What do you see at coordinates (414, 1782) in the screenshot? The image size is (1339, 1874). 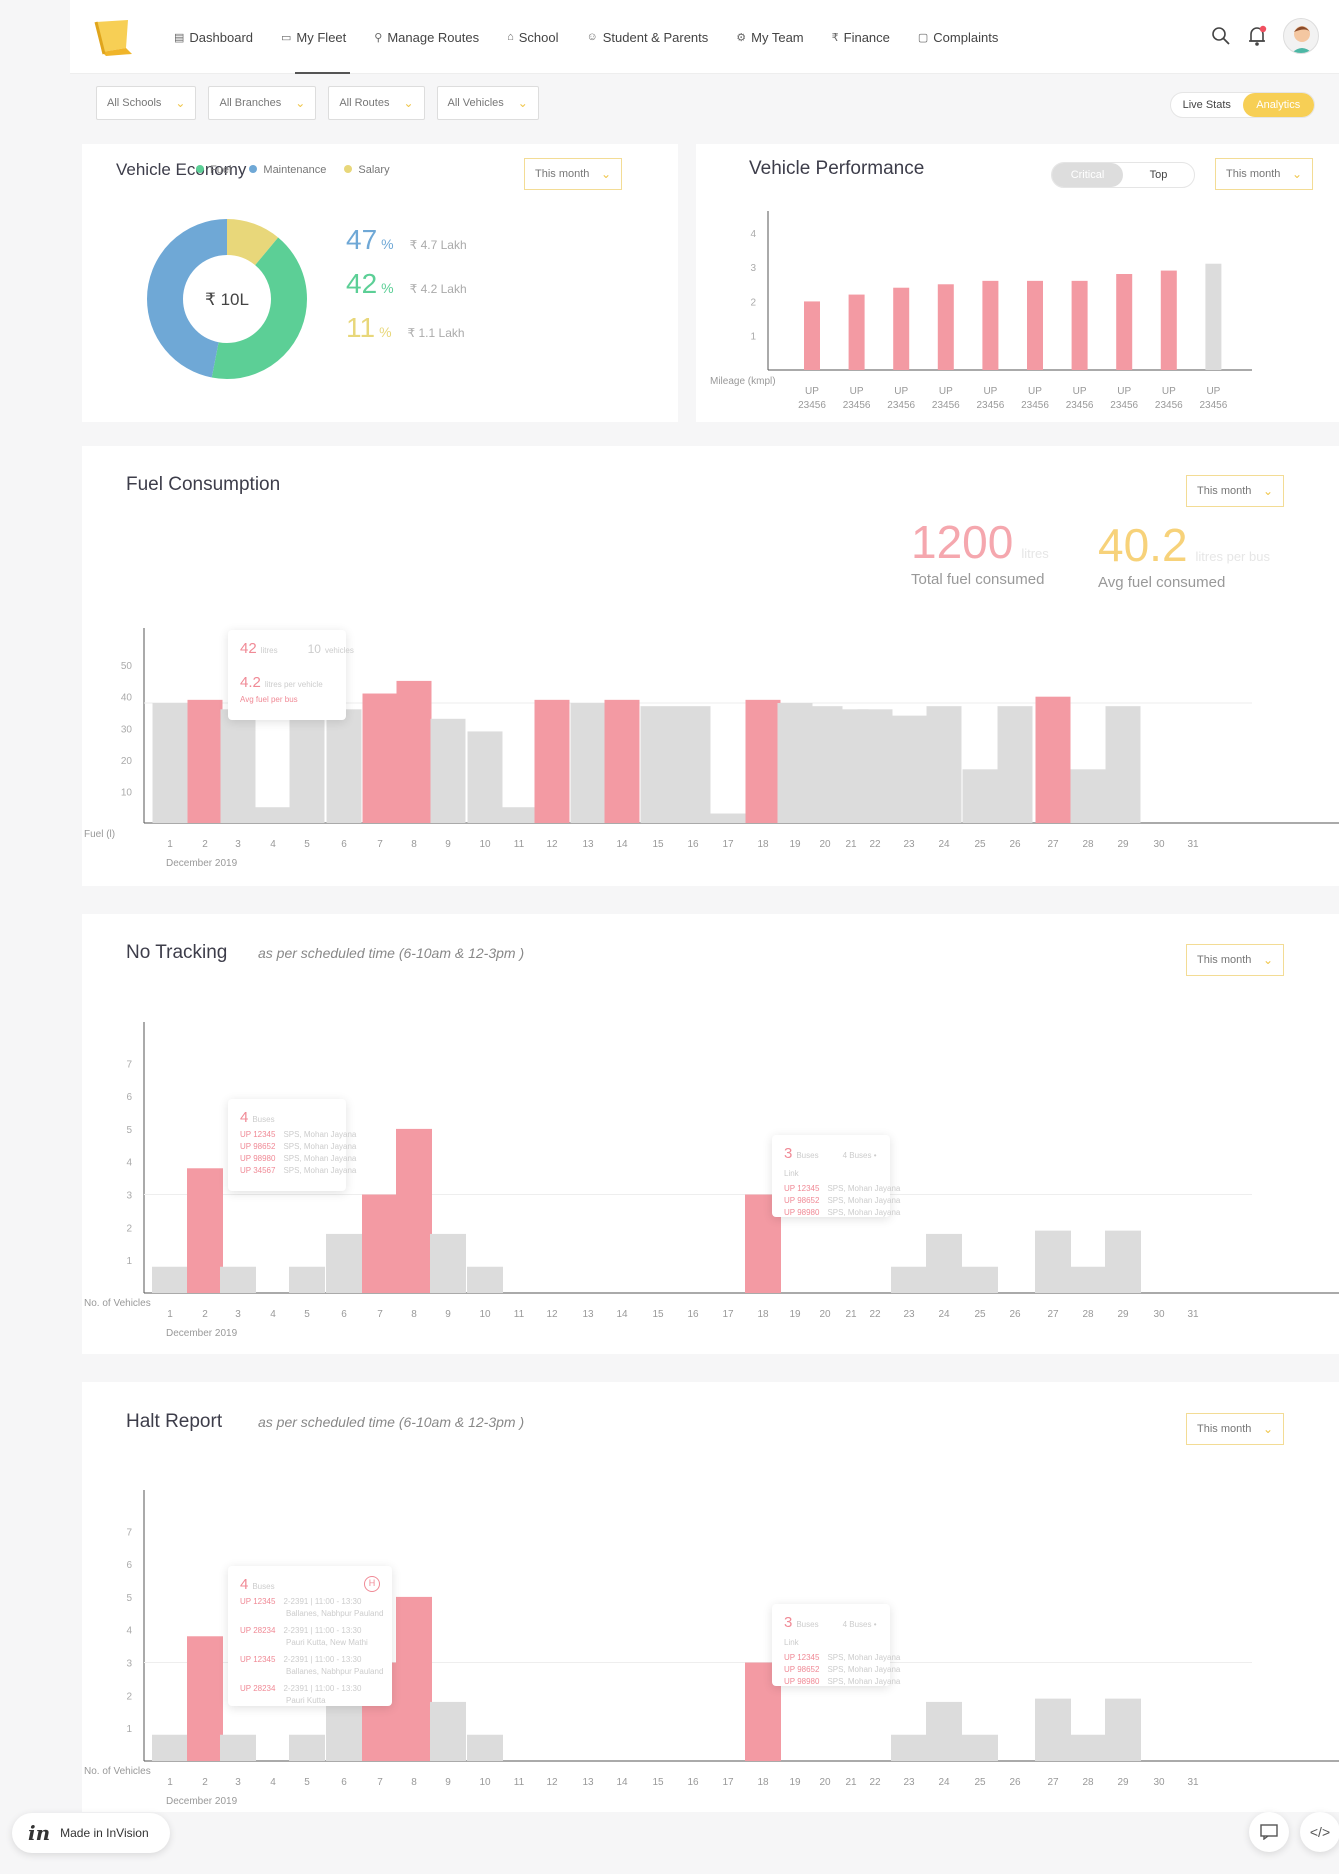 I see `x-tick-label: 8` at bounding box center [414, 1782].